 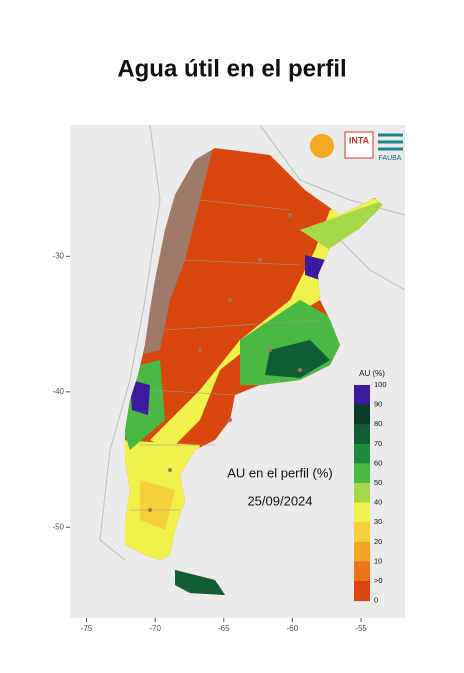 What do you see at coordinates (376, 600) in the screenshot?
I see `colorbar-label: 0` at bounding box center [376, 600].